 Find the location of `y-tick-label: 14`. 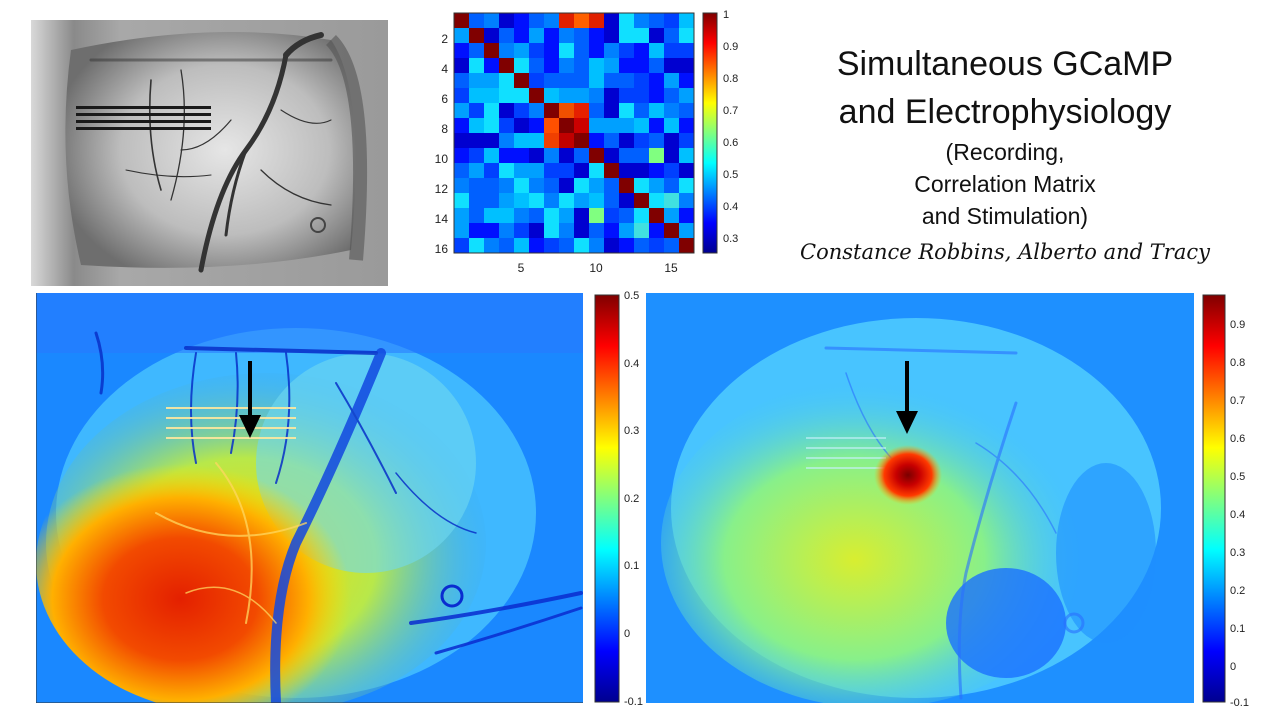

y-tick-label: 14 is located at coordinates (442, 219).